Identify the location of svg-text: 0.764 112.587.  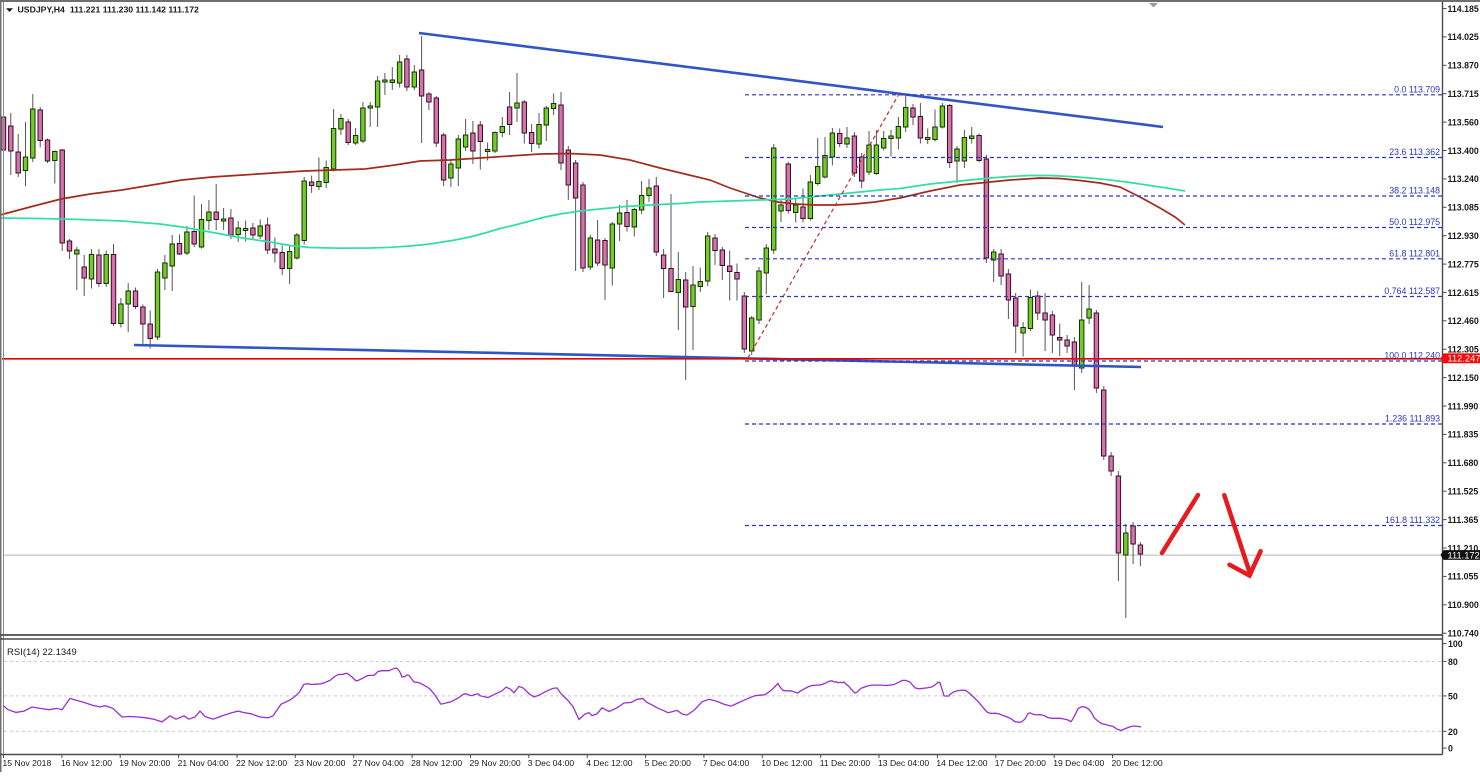
(1412, 291).